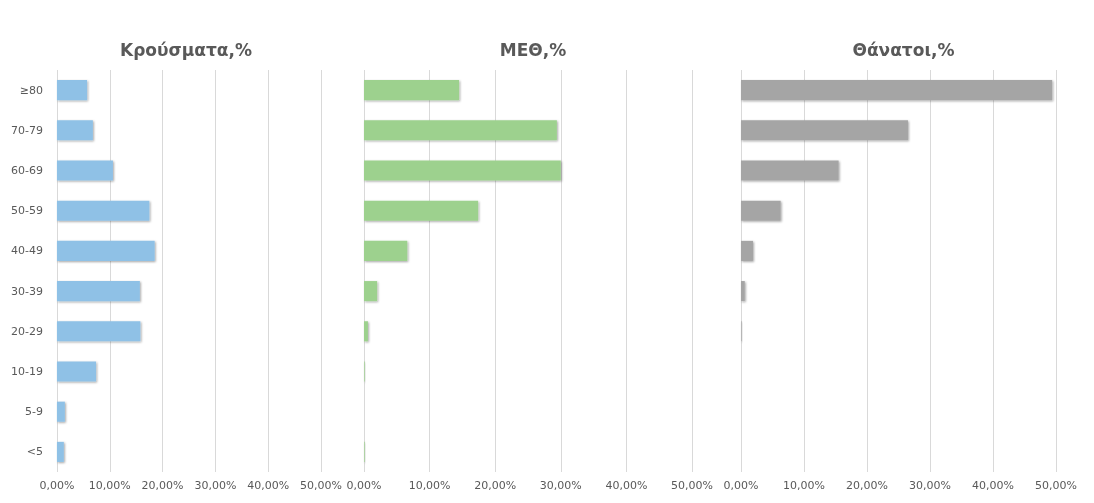 Image resolution: width=1094 pixels, height=503 pixels. Describe the element at coordinates (33, 412) in the screenshot. I see `y-tick-label: 5-9` at that location.